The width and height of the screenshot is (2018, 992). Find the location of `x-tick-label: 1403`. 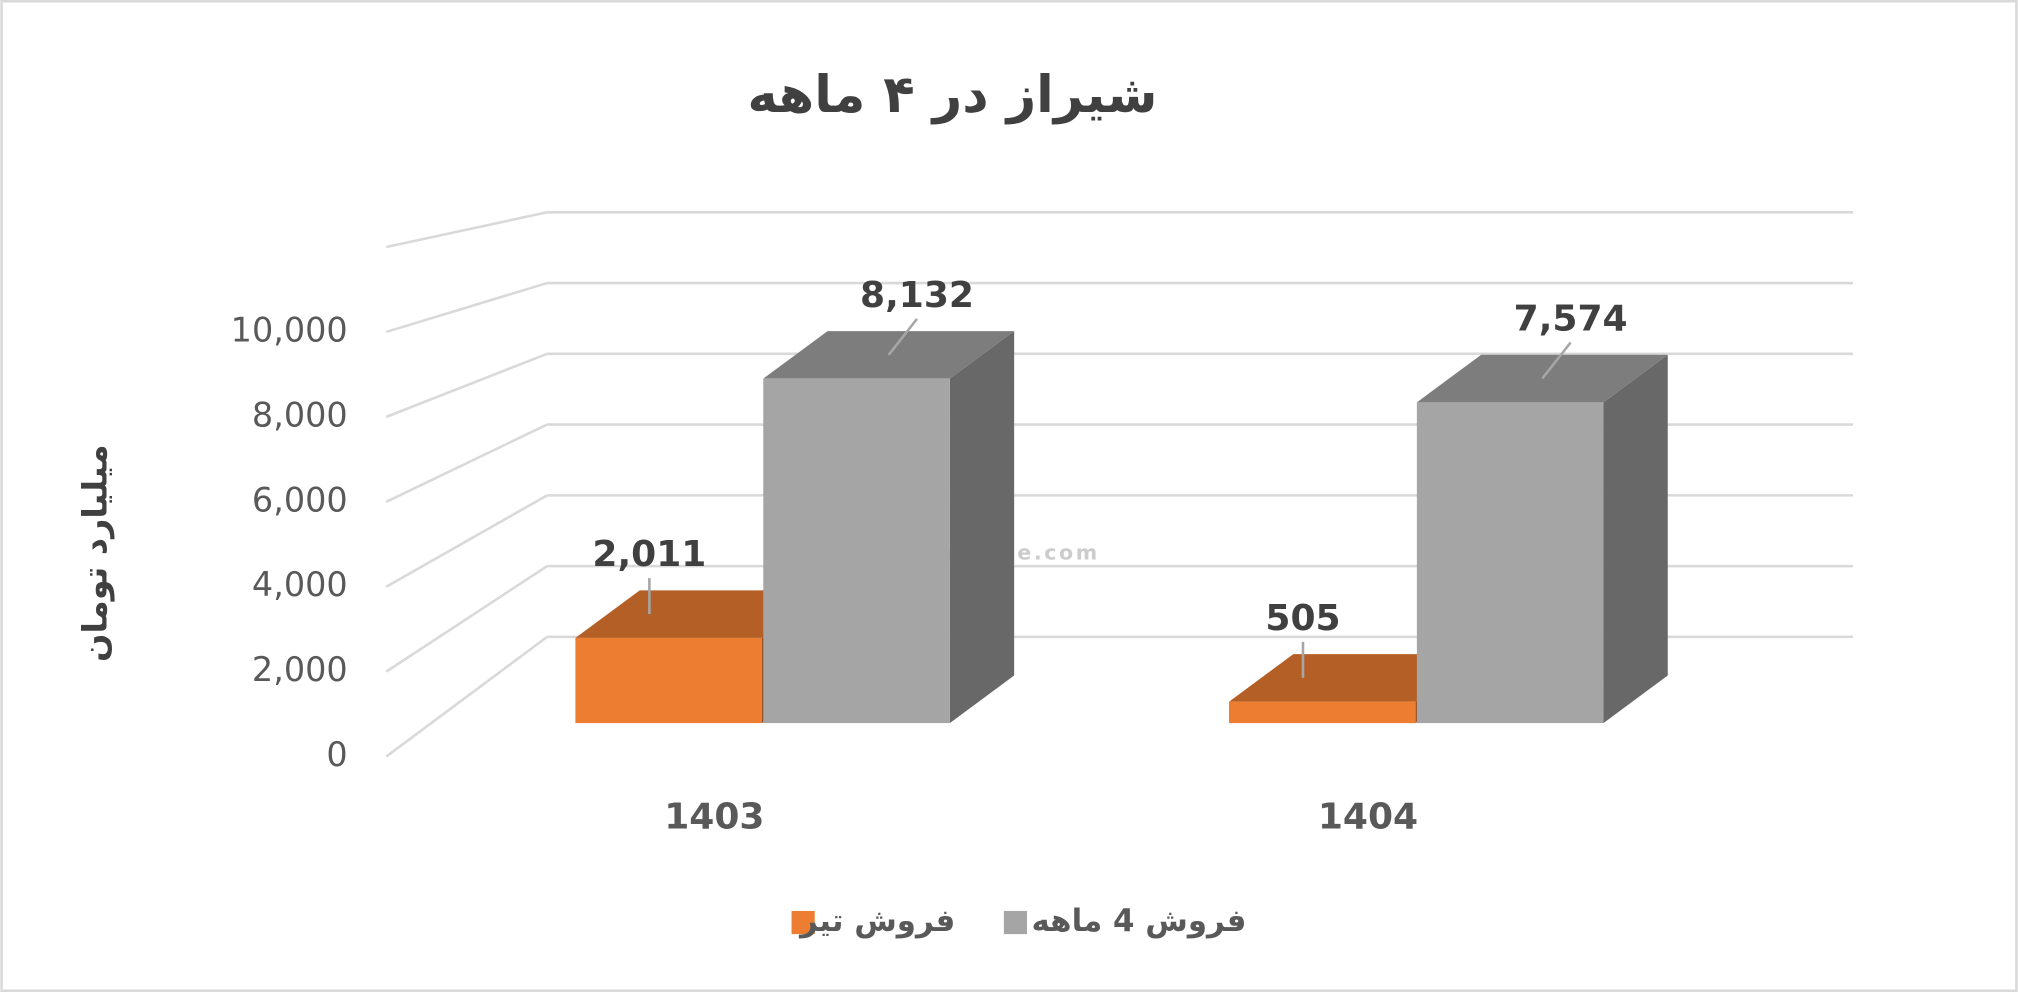

x-tick-label: 1403 is located at coordinates (714, 816).